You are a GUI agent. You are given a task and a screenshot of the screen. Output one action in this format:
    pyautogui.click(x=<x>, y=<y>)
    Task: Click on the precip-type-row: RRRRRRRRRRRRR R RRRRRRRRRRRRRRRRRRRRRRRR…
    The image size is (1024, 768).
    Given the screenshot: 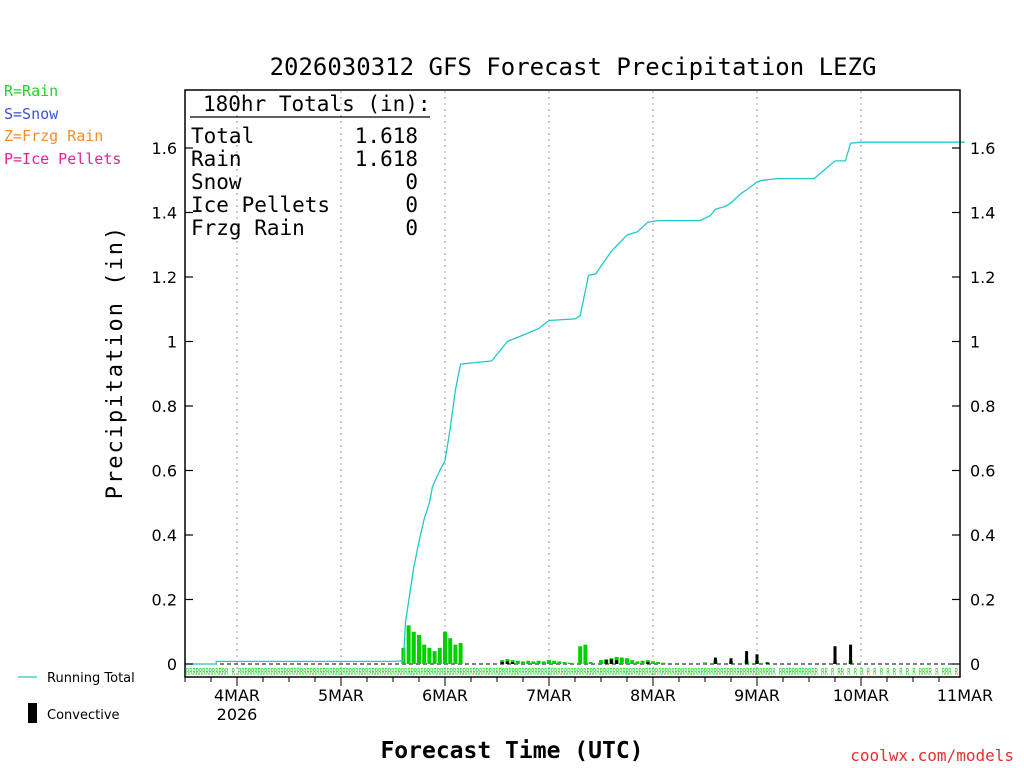 What is the action you would take?
    pyautogui.click(x=572, y=672)
    